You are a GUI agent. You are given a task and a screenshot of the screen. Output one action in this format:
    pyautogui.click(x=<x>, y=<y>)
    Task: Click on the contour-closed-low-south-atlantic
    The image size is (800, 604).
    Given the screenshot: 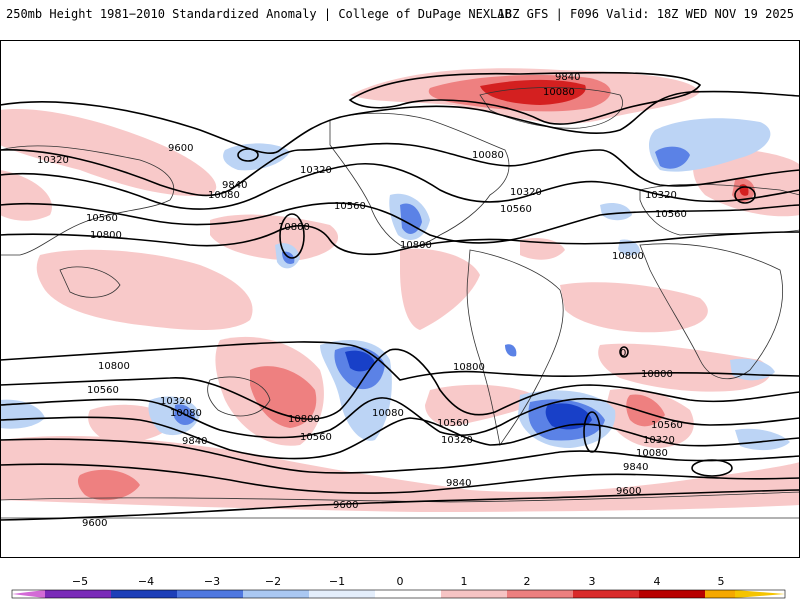 What is the action you would take?
    pyautogui.click(x=592, y=432)
    